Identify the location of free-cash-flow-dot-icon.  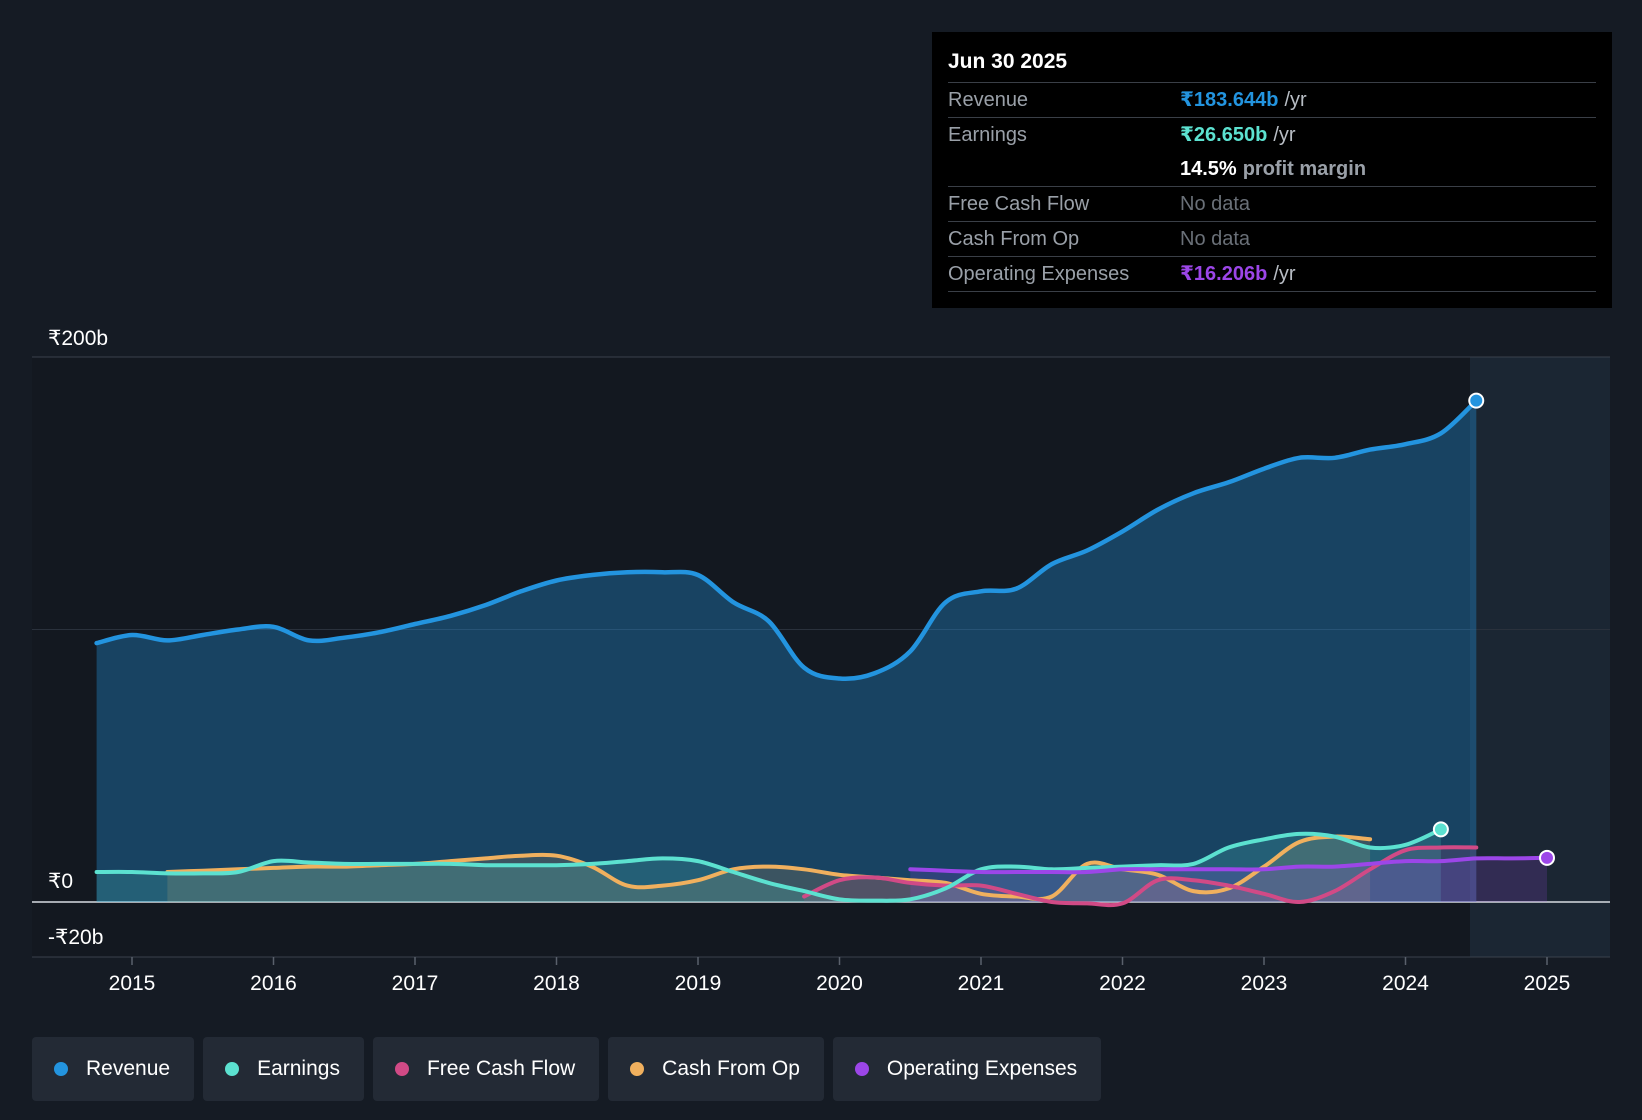
(401, 1069).